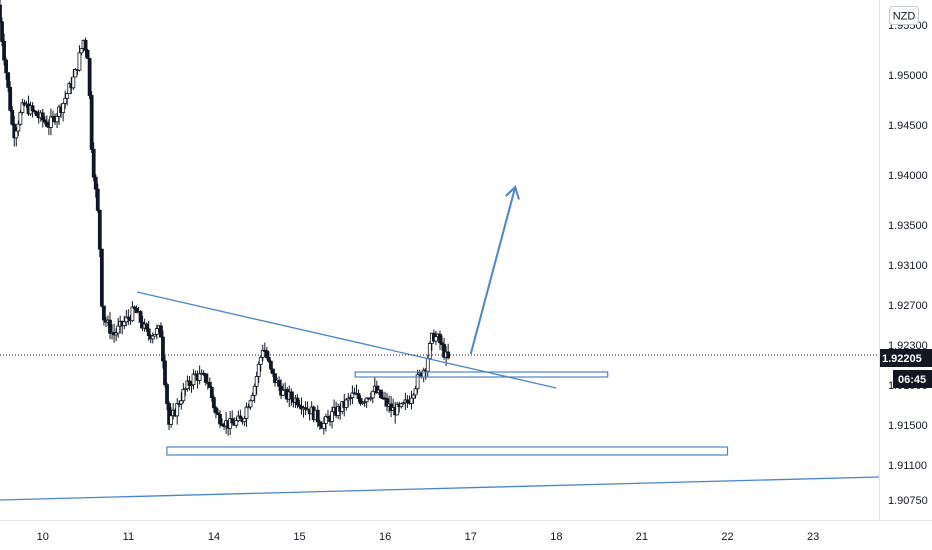  I want to click on resistance-zone-box, so click(481, 374).